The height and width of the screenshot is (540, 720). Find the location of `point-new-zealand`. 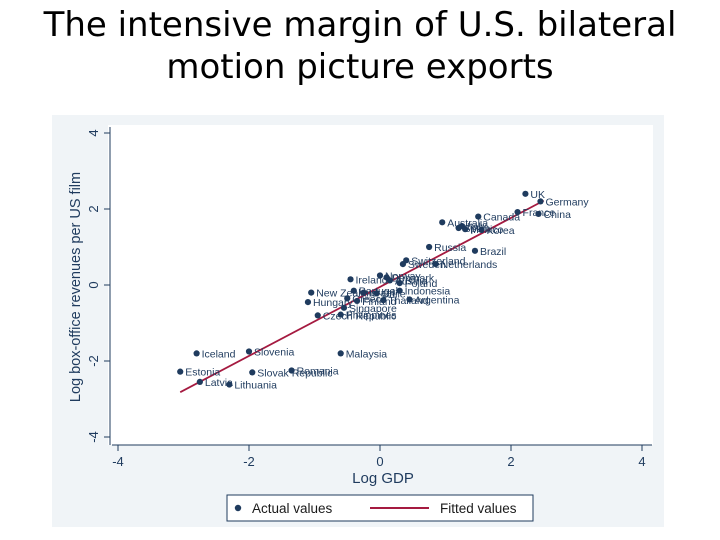

point-new-zealand is located at coordinates (311, 292).